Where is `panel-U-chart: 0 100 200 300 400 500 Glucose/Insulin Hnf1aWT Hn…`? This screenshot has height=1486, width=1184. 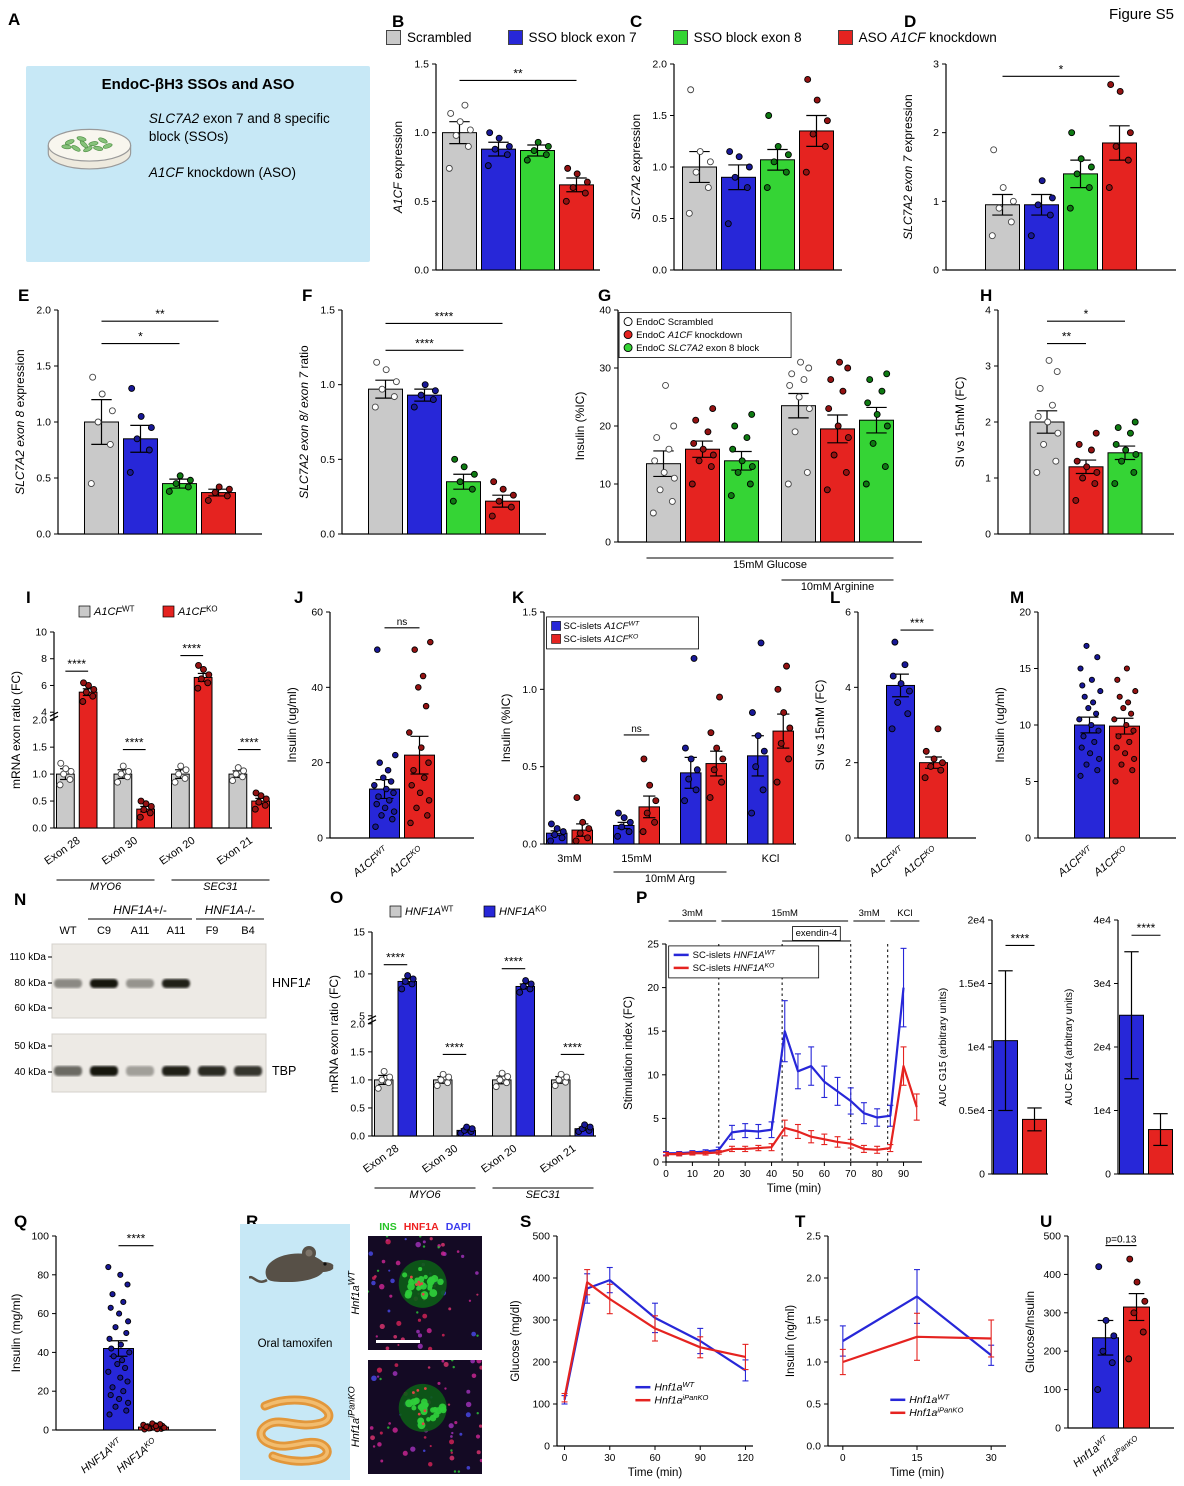
panel-U-chart: 0 100 200 300 400 500 Glucose/Insulin Hnf1aWT Hn… is located at coordinates (1102, 1353).